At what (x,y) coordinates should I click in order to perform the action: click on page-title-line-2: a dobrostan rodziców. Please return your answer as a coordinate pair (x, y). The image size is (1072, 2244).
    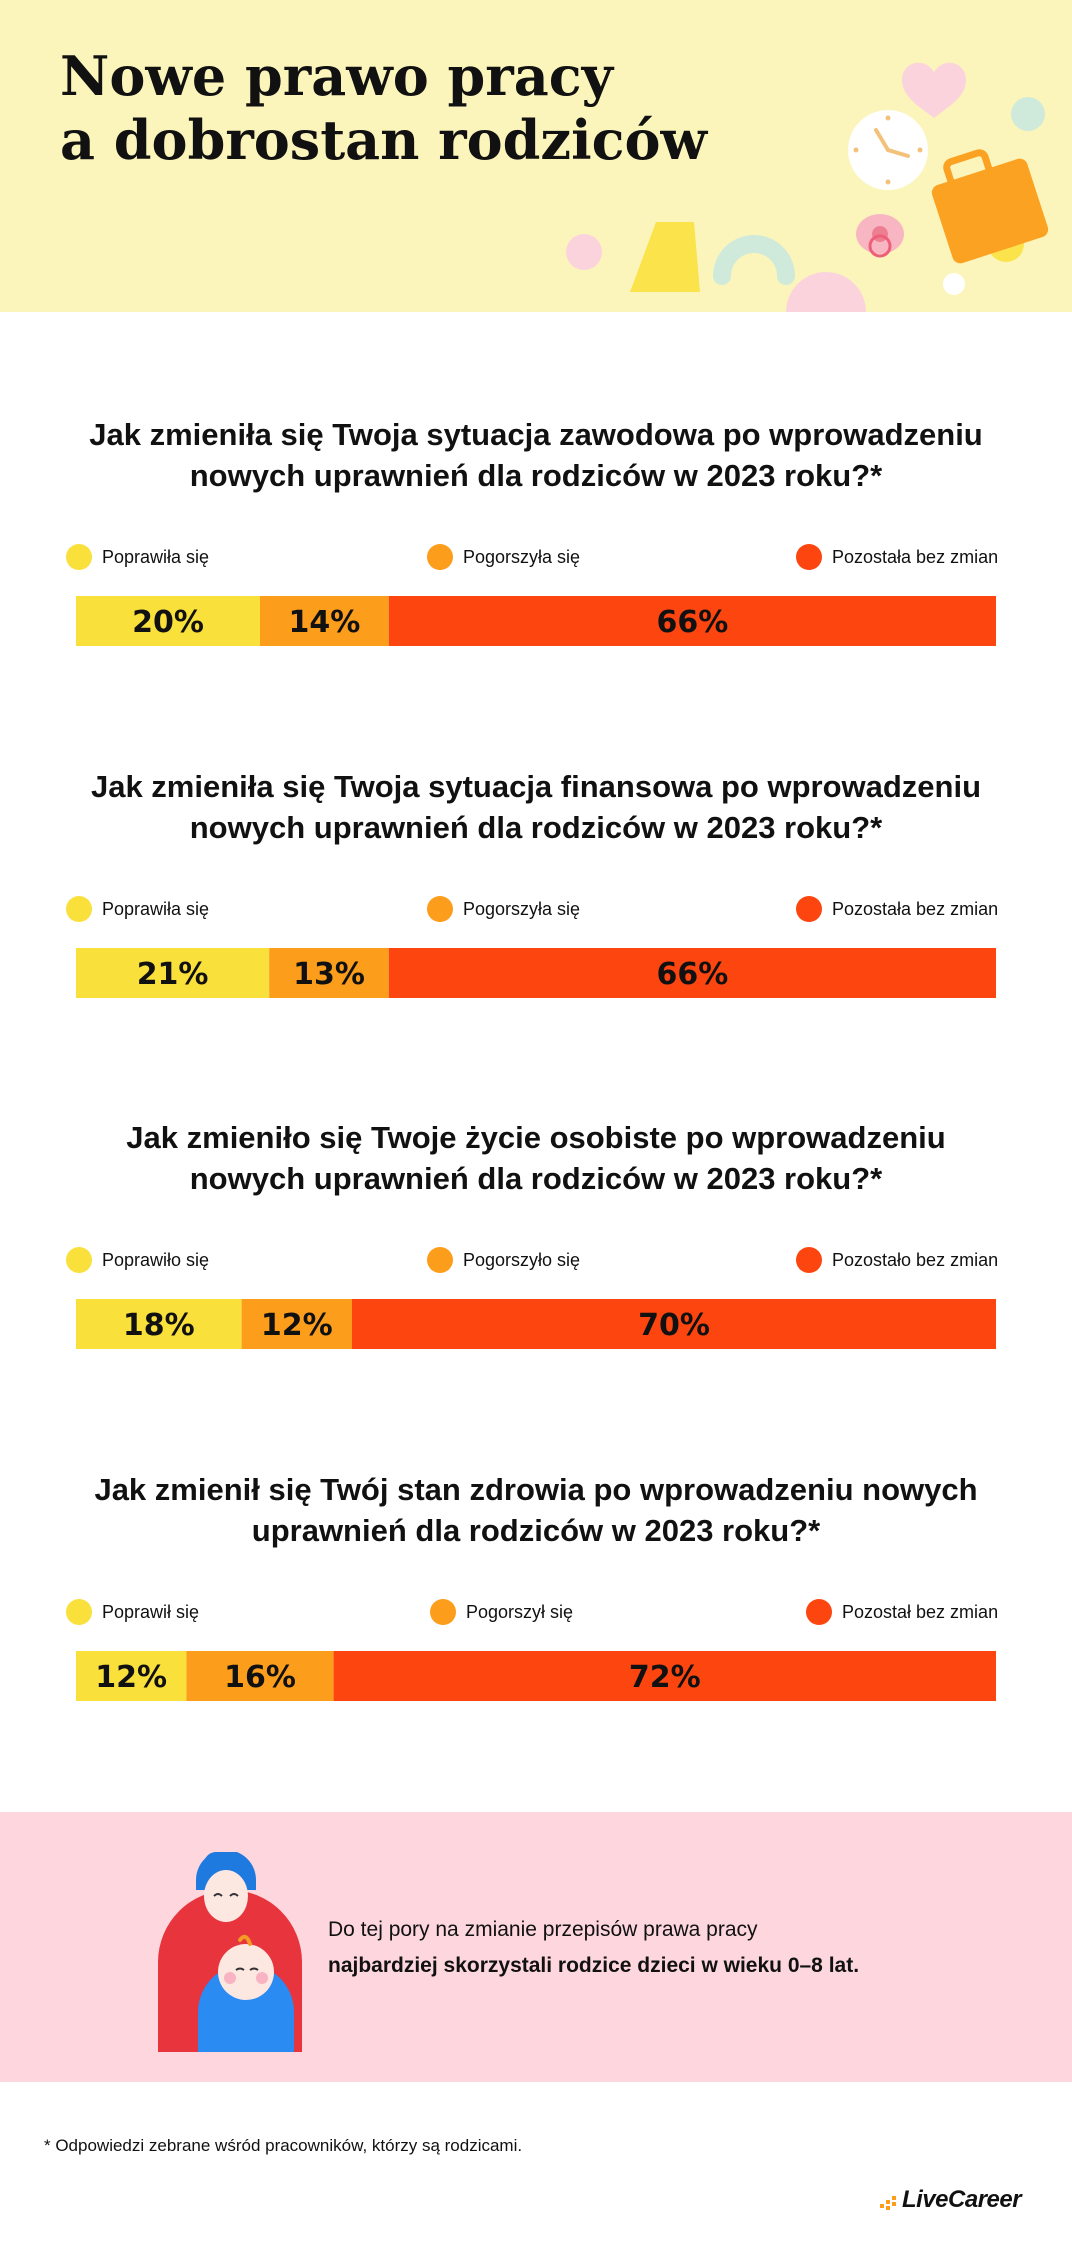
    Looking at the image, I should click on (383, 140).